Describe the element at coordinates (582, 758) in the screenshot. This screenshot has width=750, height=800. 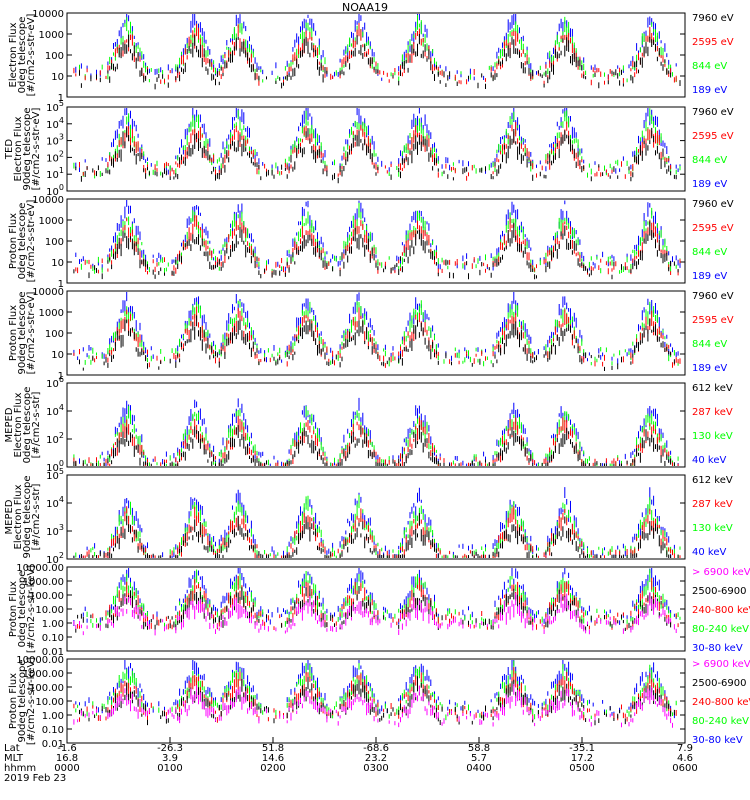
I see `x-tick-label-mlt: 17.2` at that location.